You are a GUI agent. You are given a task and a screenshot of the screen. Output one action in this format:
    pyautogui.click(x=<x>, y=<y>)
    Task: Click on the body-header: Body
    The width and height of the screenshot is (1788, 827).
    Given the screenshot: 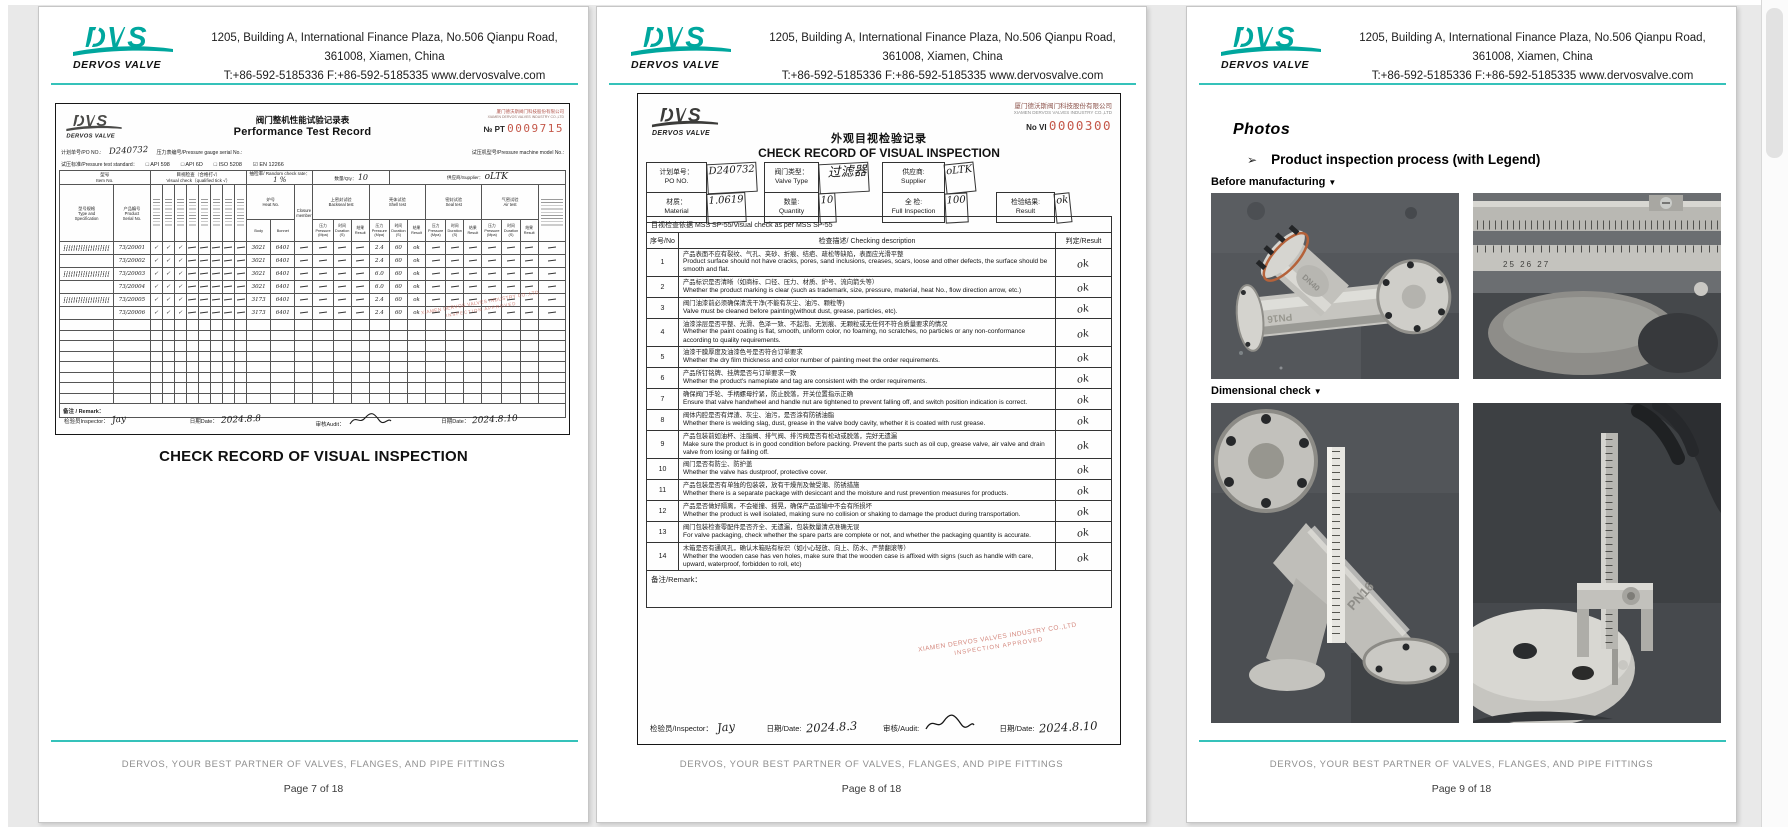 What is the action you would take?
    pyautogui.click(x=259, y=231)
    